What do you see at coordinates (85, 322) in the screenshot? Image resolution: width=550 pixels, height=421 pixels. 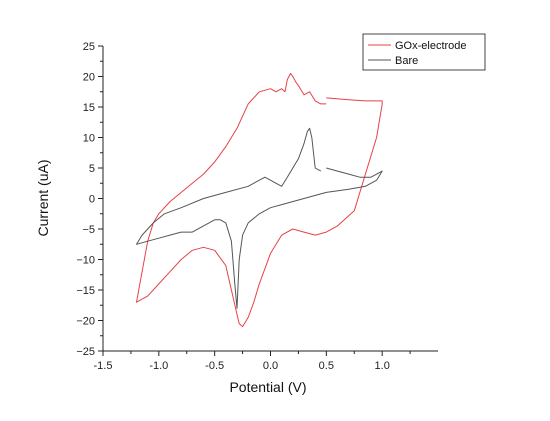 I see `y-tick-label: −20` at bounding box center [85, 322].